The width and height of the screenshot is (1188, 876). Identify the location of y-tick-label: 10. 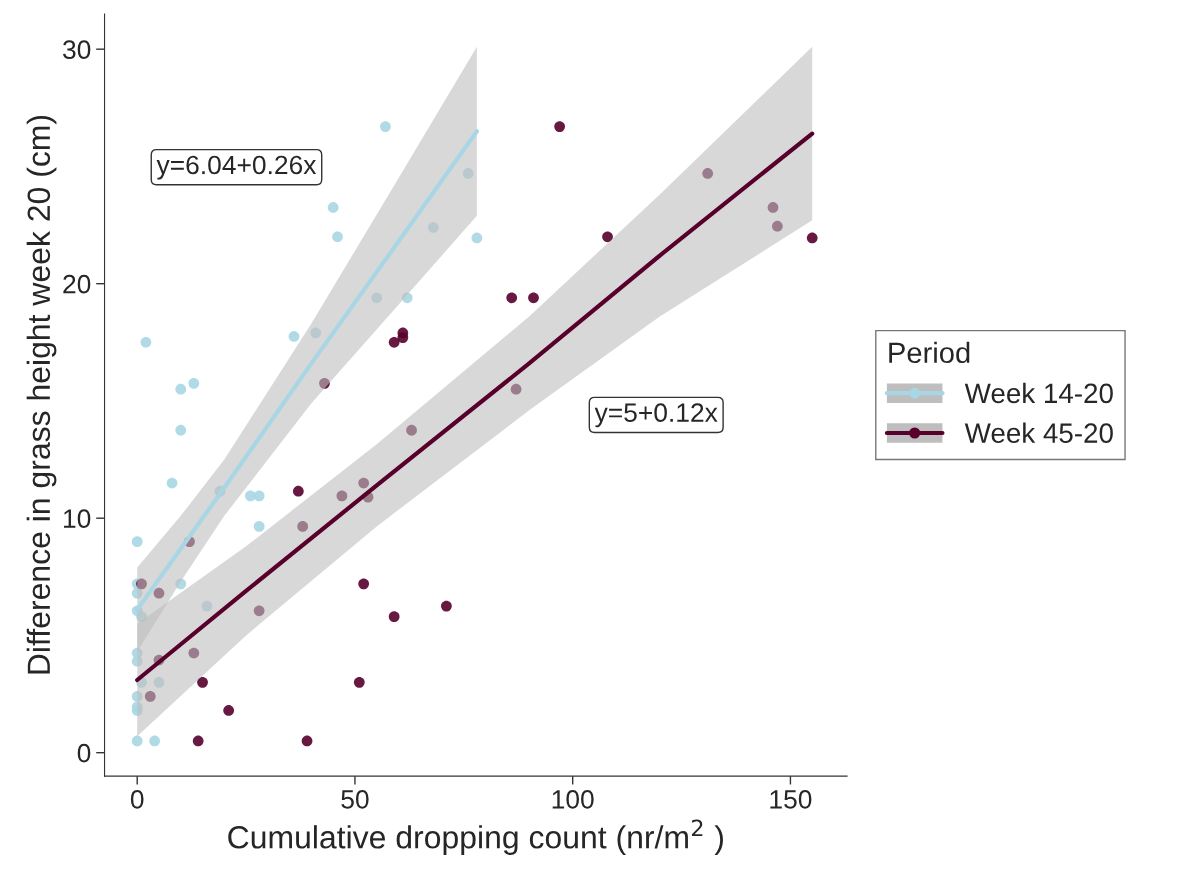
(77, 519).